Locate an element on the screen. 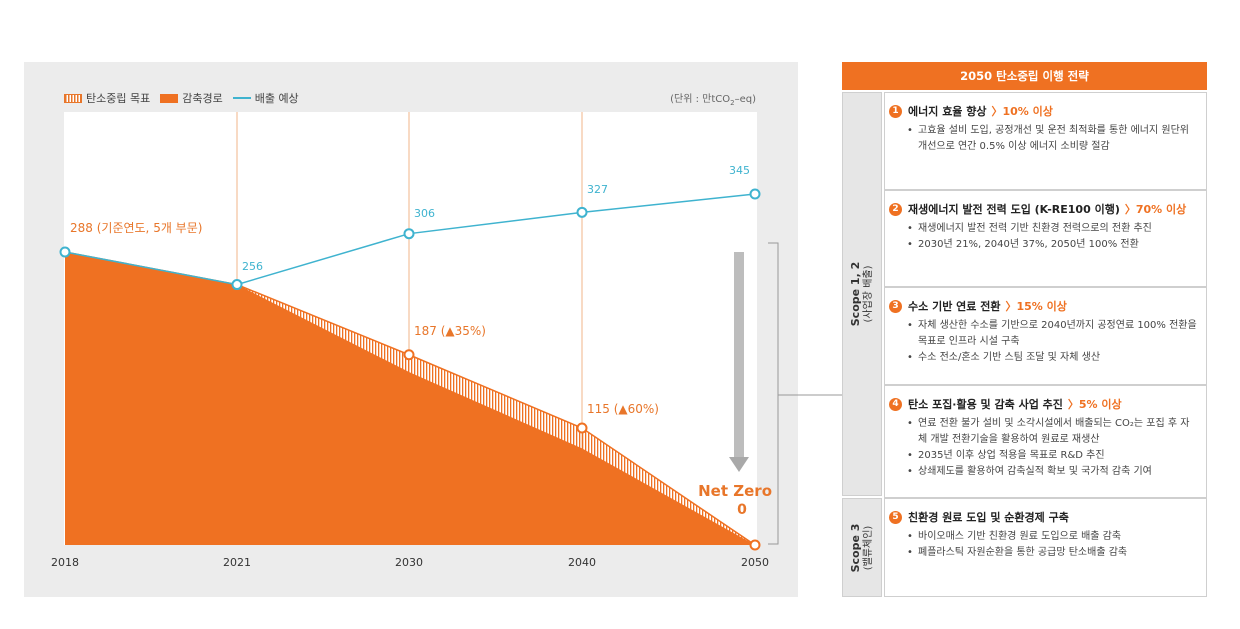  label-2040-target: 115 (▲60%) is located at coordinates (623, 409).